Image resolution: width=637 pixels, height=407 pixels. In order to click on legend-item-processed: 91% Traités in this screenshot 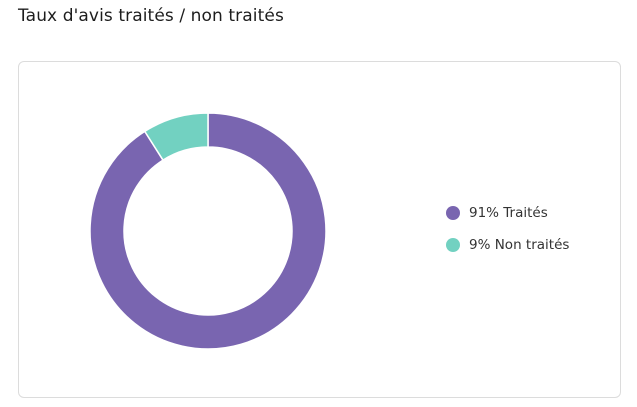, I will do `click(507, 213)`.